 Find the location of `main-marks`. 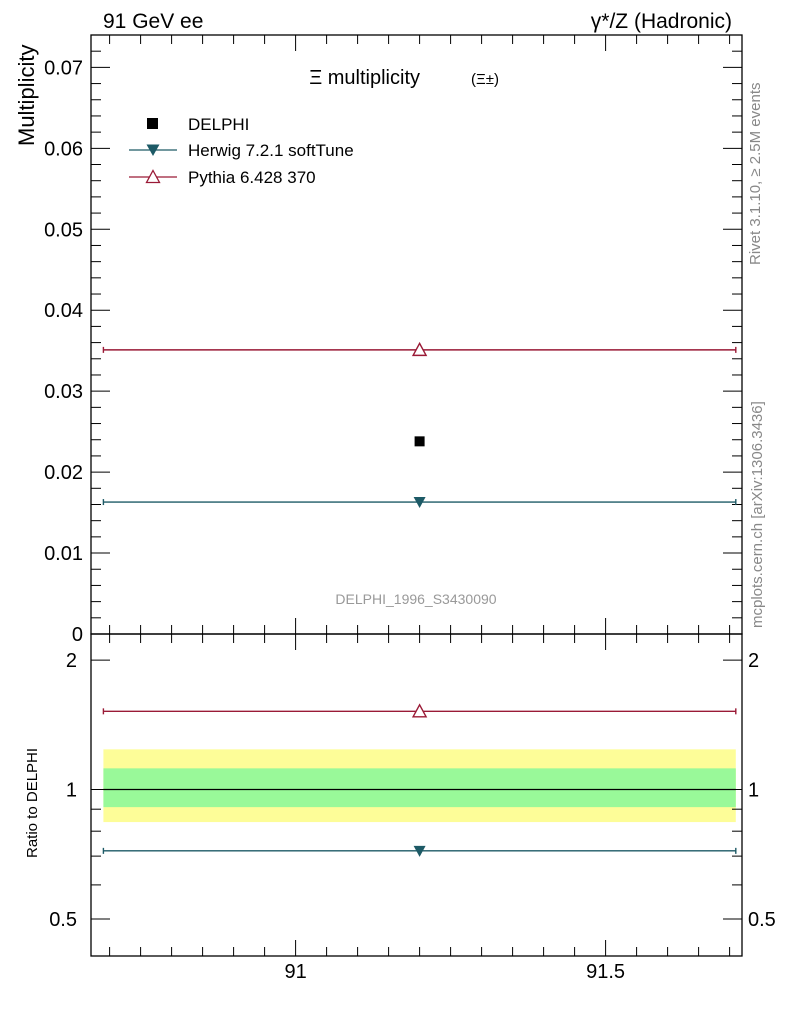

main-marks is located at coordinates (419, 425).